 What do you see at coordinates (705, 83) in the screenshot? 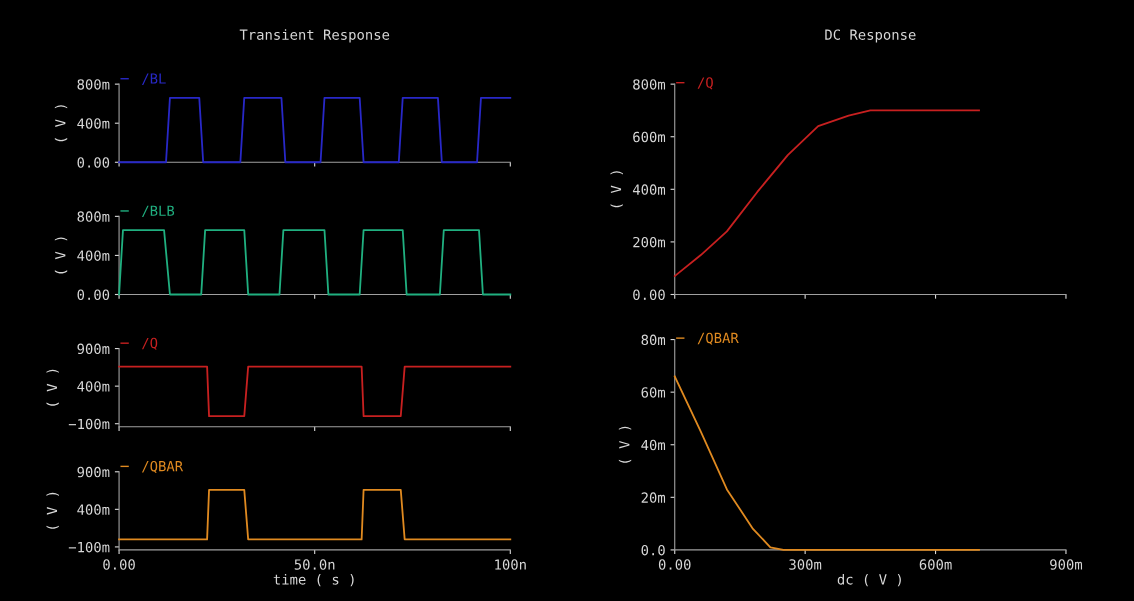
I see `text: /Q` at bounding box center [705, 83].